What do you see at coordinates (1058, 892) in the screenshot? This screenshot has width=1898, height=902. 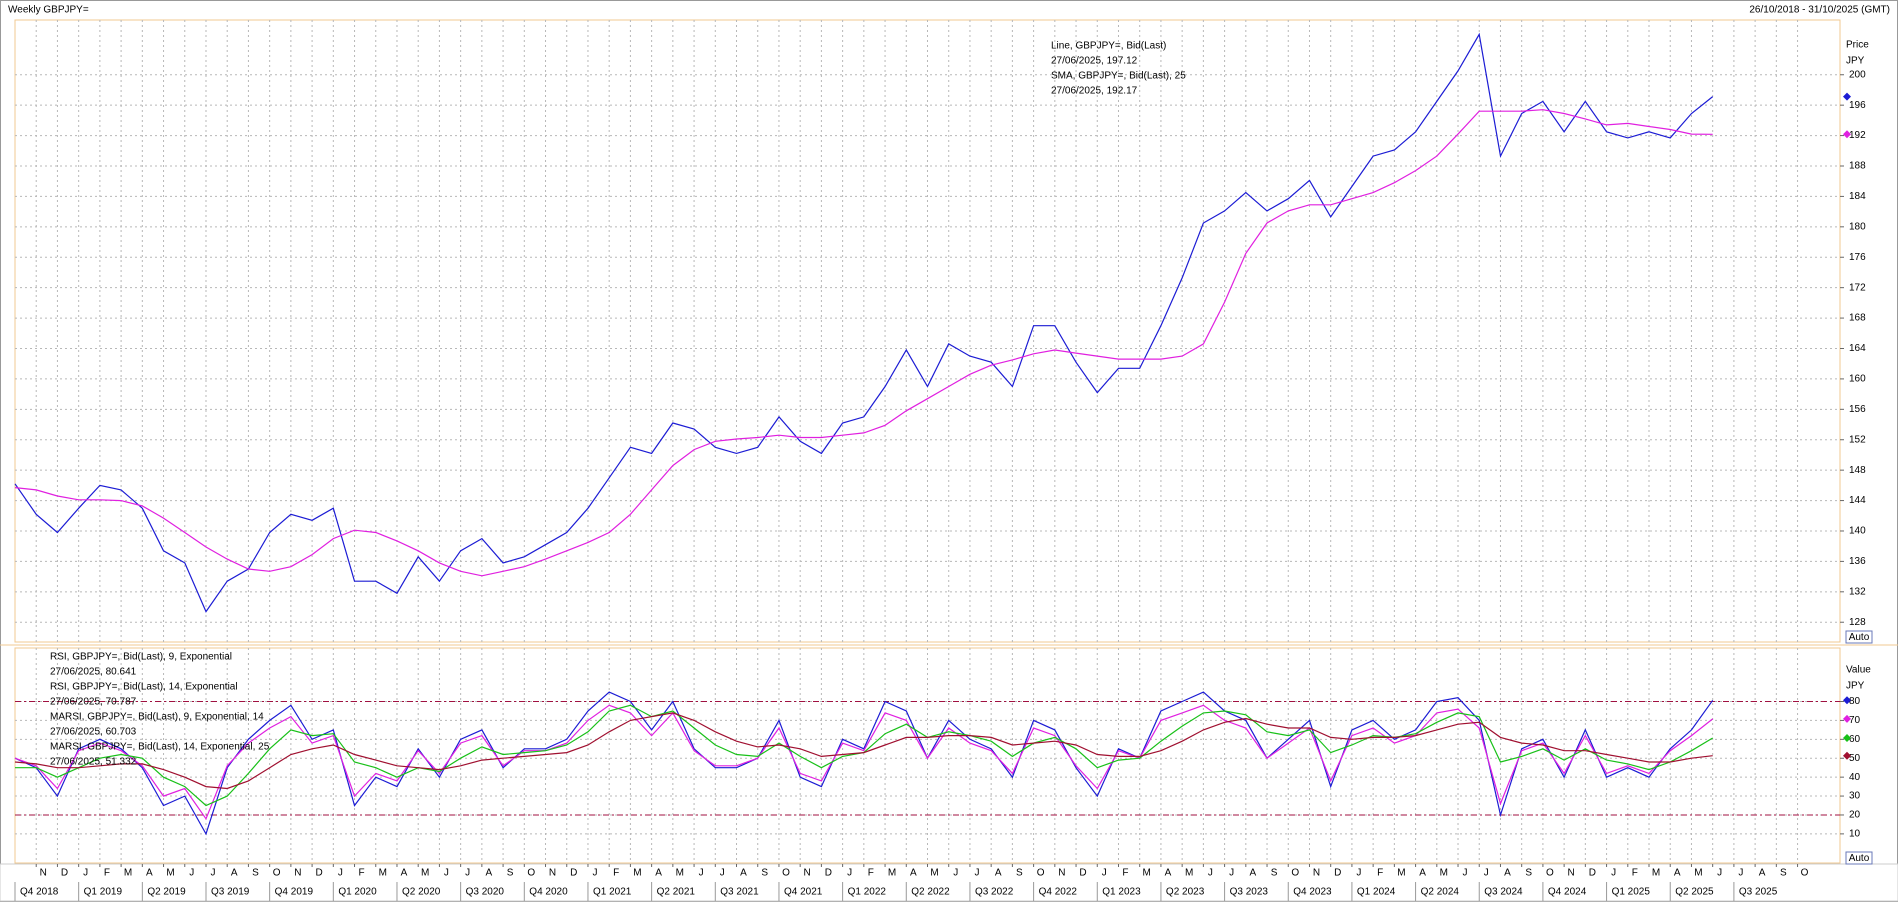 I see `quarter-label: Q4 2022` at bounding box center [1058, 892].